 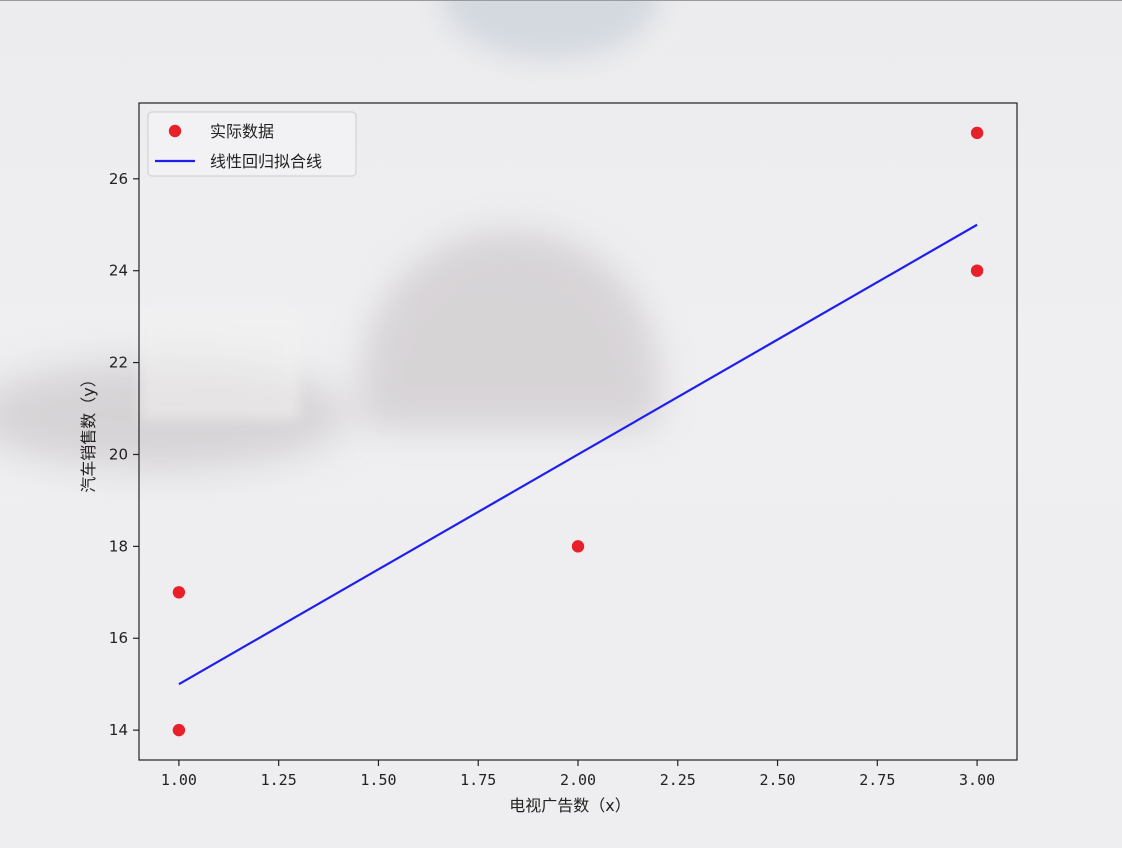 I want to click on x-tick-label: 2.00, so click(x=578, y=780).